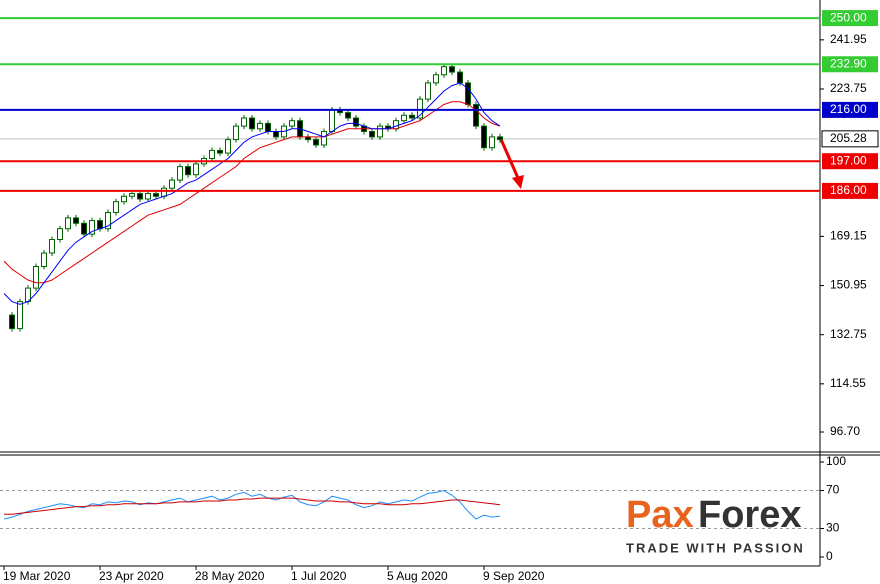 The image size is (880, 584). I want to click on trend-arrow-head, so click(518, 182).